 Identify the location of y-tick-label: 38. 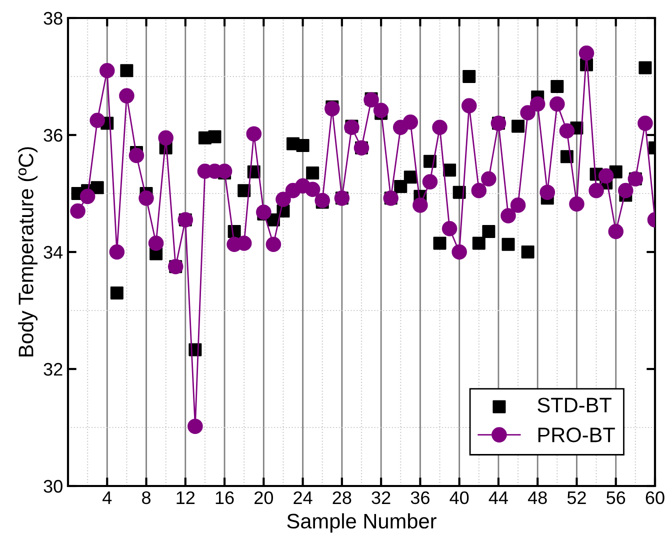
(53, 18).